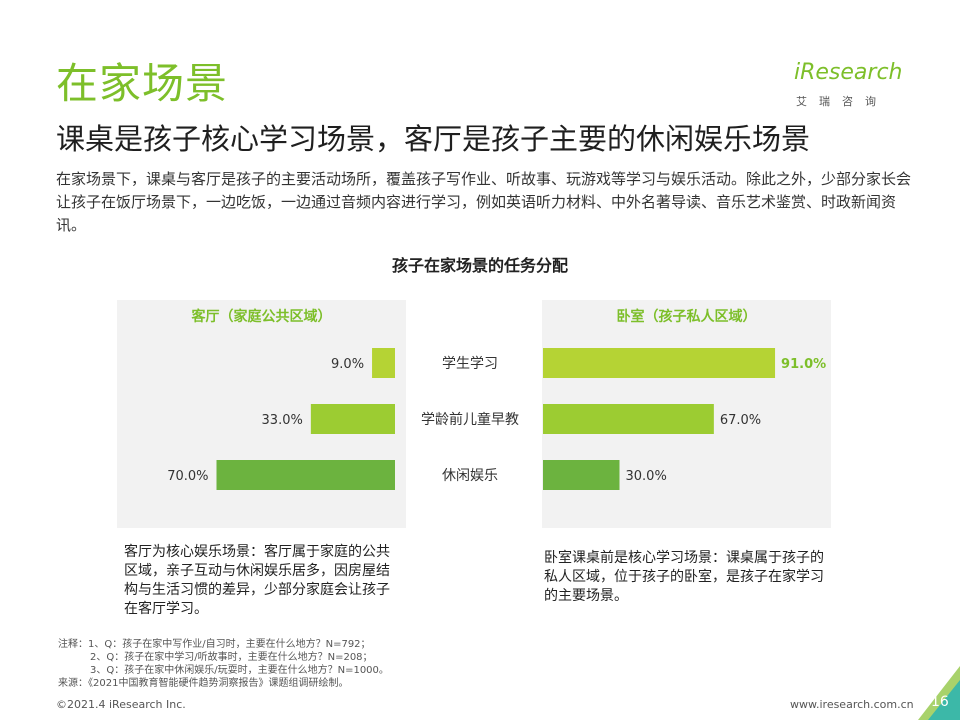 The width and height of the screenshot is (960, 720). I want to click on category-label-2: 休闲娱乐, so click(470, 476).